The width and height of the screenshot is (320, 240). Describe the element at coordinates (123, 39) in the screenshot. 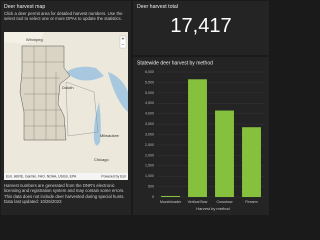

I see `zoom-in-icon: +` at that location.